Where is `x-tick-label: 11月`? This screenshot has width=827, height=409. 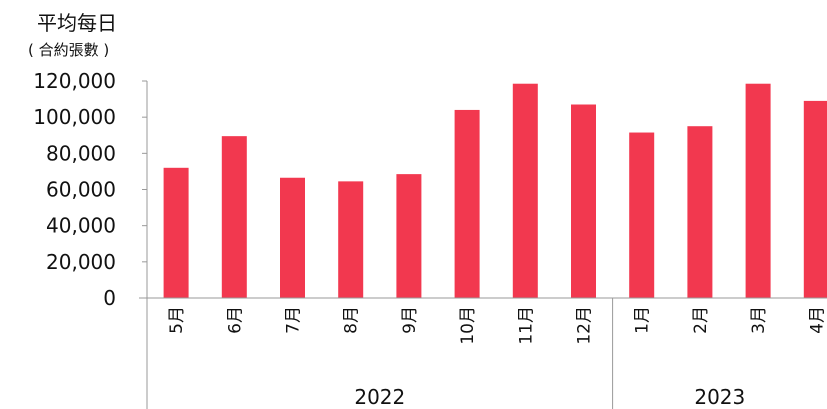
x-tick-label: 11月 is located at coordinates (526, 325).